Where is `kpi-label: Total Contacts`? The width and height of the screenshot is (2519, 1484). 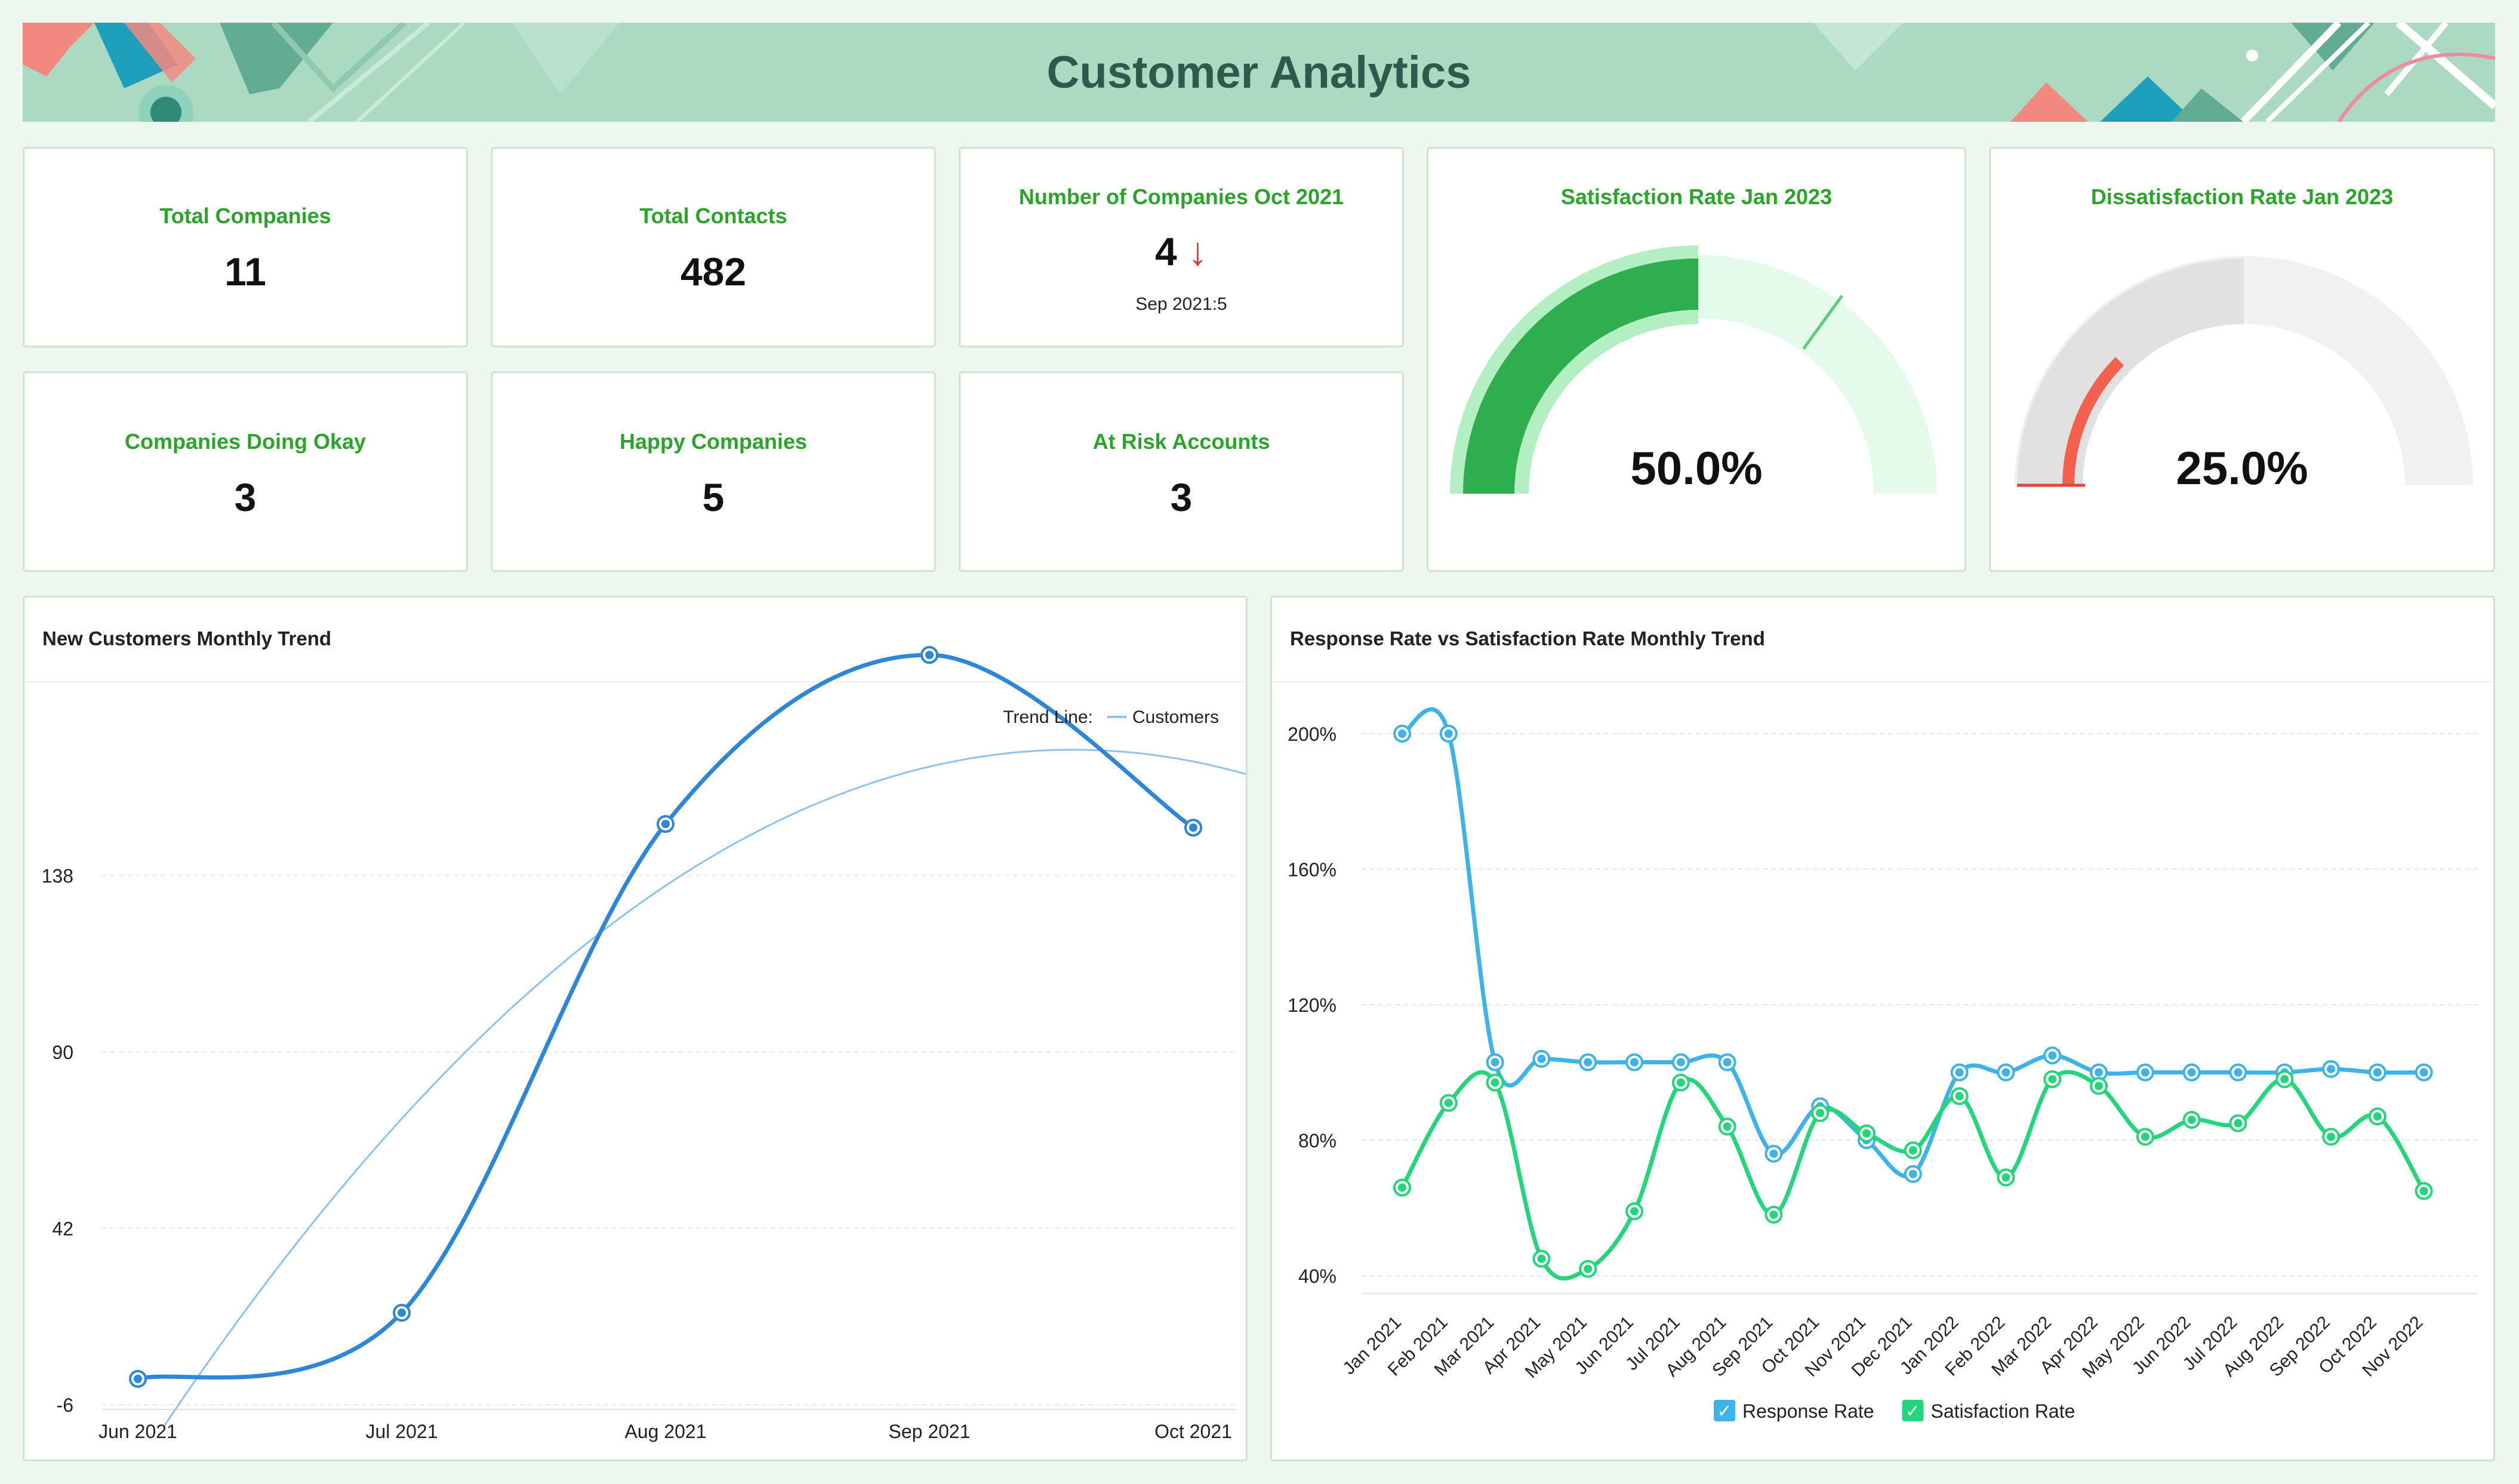 kpi-label: Total Contacts is located at coordinates (713, 216).